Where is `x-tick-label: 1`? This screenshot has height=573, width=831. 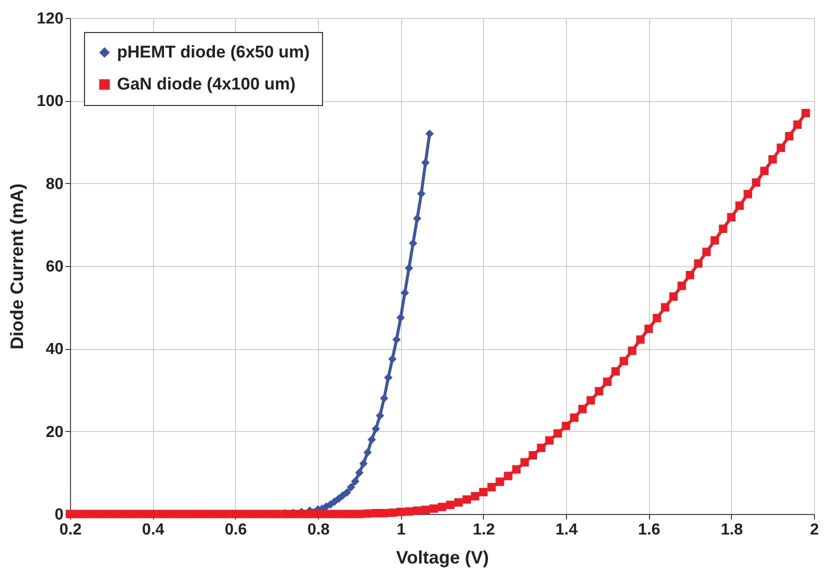 x-tick-label: 1 is located at coordinates (401, 530).